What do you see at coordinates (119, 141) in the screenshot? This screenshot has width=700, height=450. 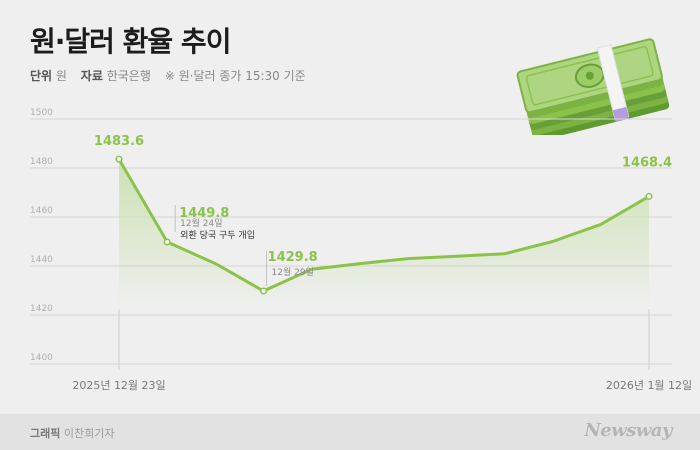 I see `data-label: 1483.6` at bounding box center [119, 141].